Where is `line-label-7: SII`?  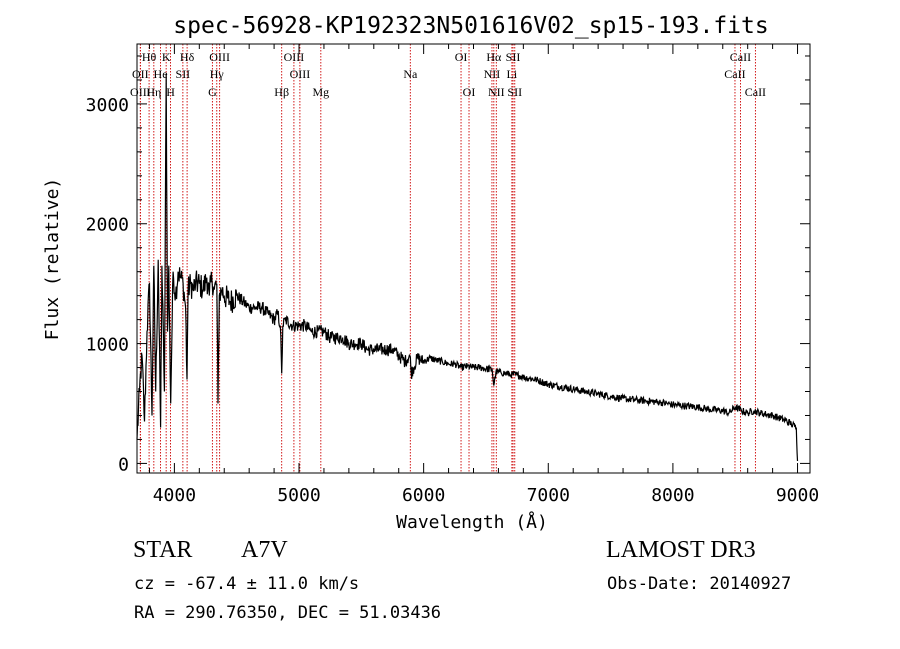
line-label-7: SII is located at coordinates (513, 57).